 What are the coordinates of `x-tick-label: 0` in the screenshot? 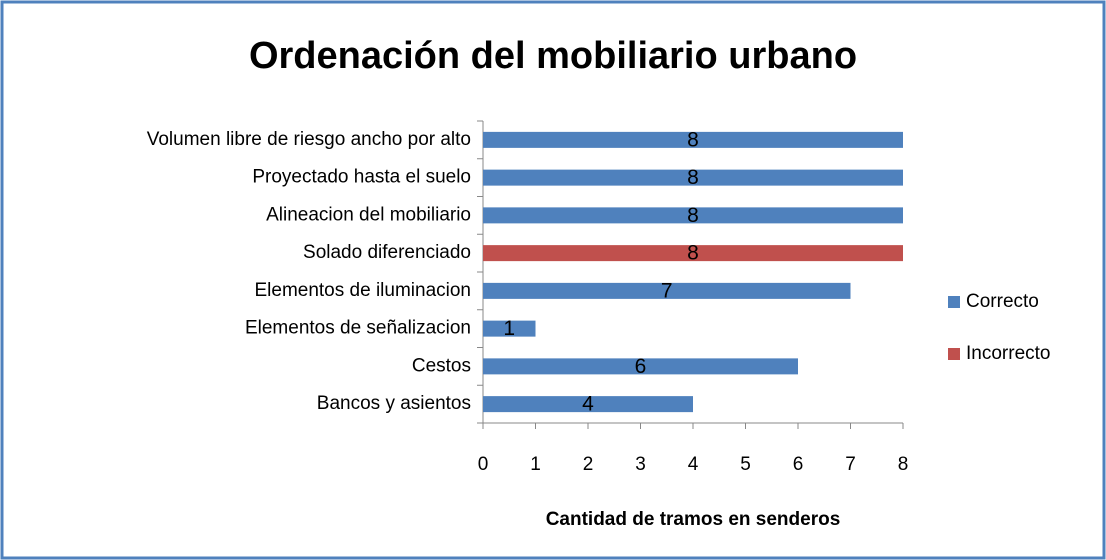 It's located at (483, 464).